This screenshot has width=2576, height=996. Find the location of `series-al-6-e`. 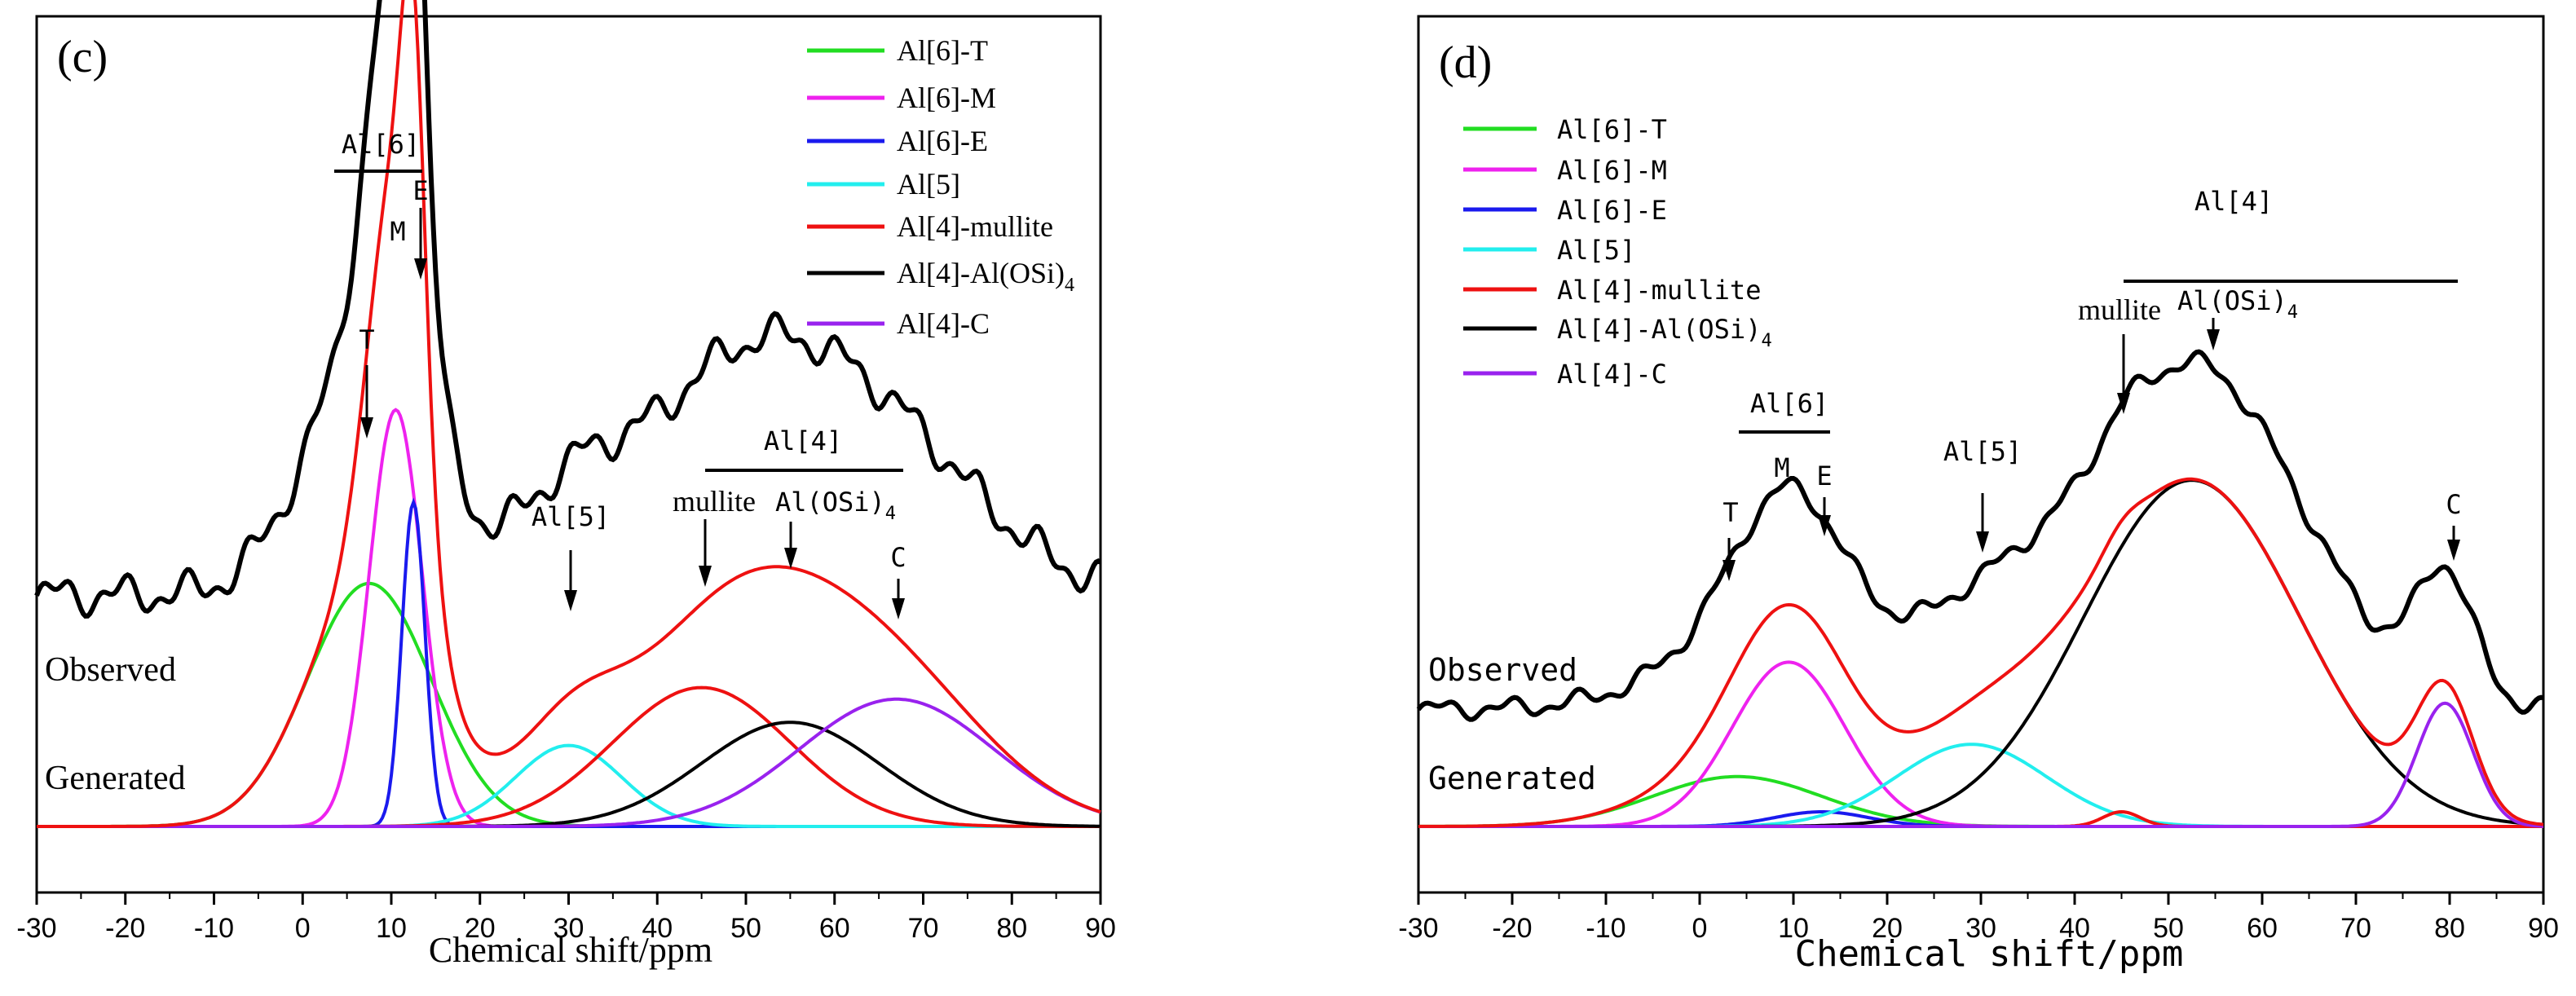

series-al-6-e is located at coordinates (569, 662).